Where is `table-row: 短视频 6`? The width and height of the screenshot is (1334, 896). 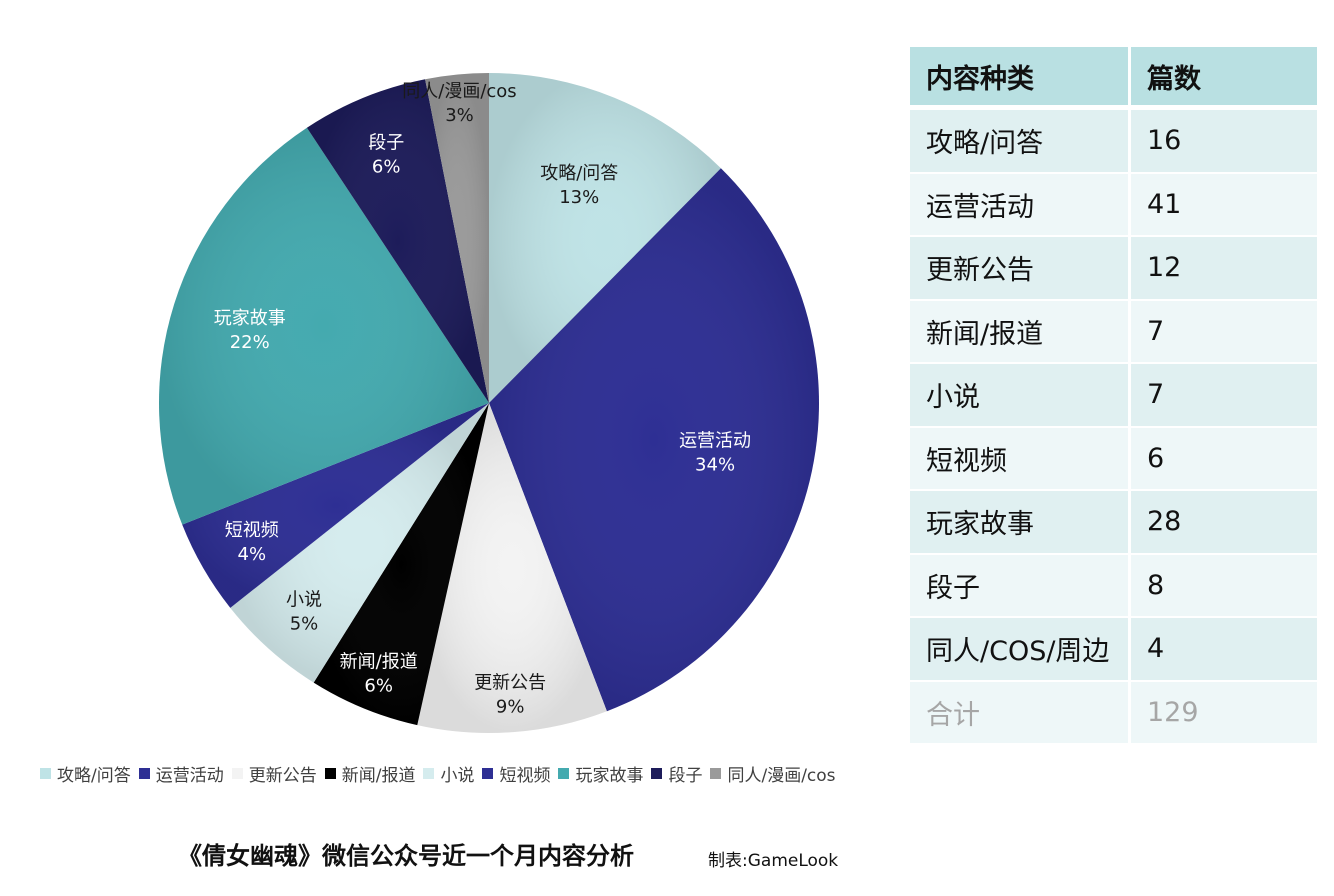
table-row: 短视频 6 is located at coordinates (1113, 459).